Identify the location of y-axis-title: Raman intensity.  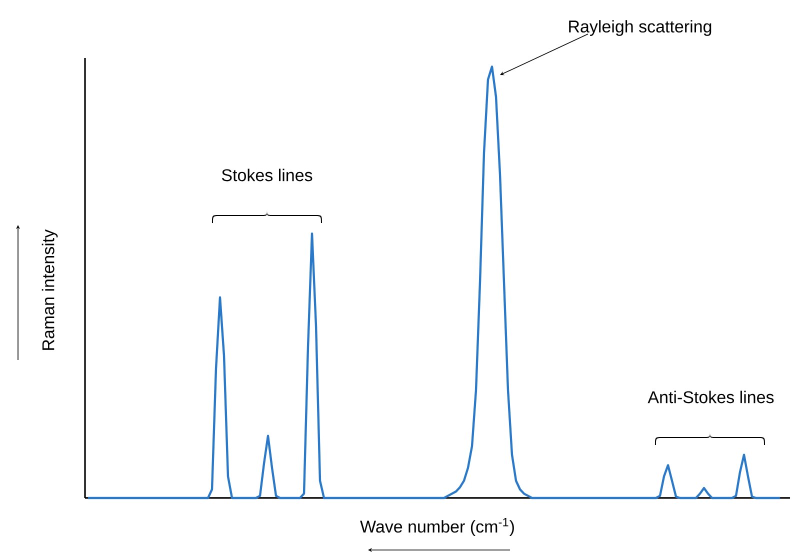
(50, 289).